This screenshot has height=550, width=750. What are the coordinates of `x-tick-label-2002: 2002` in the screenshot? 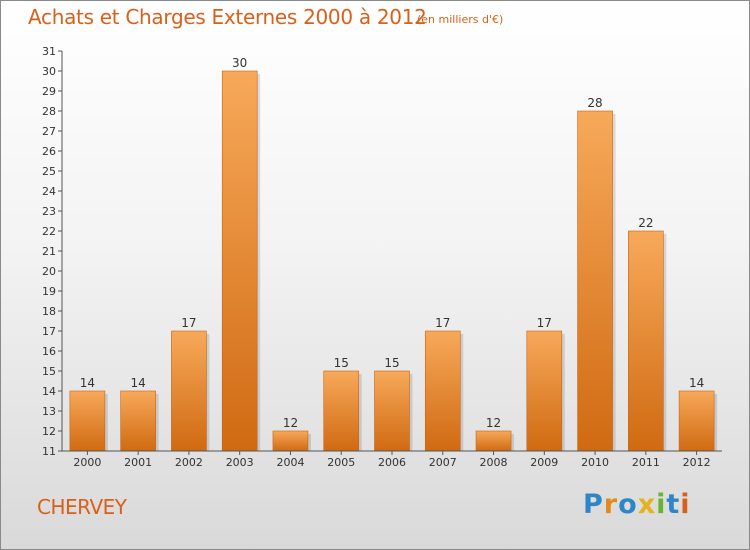 It's located at (189, 462).